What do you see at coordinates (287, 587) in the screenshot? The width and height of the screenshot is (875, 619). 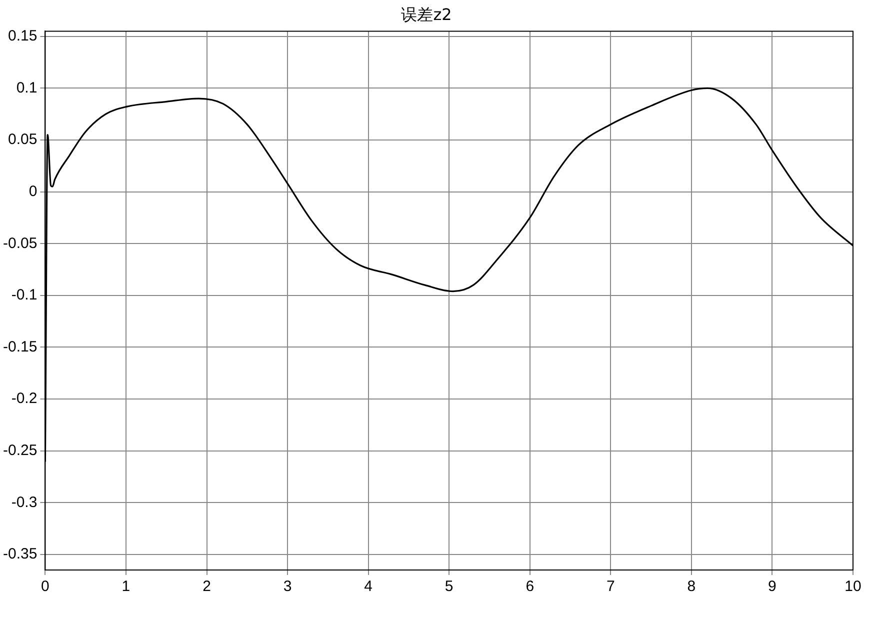 I see `x-tick-label: 3` at bounding box center [287, 587].